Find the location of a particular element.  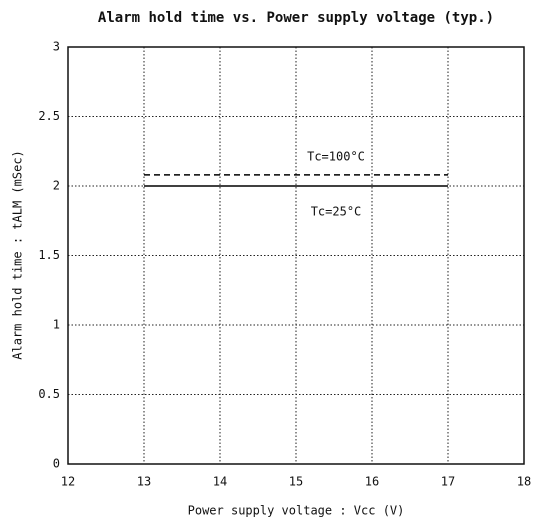

y-tick-label: 0.5 is located at coordinates (49, 394).